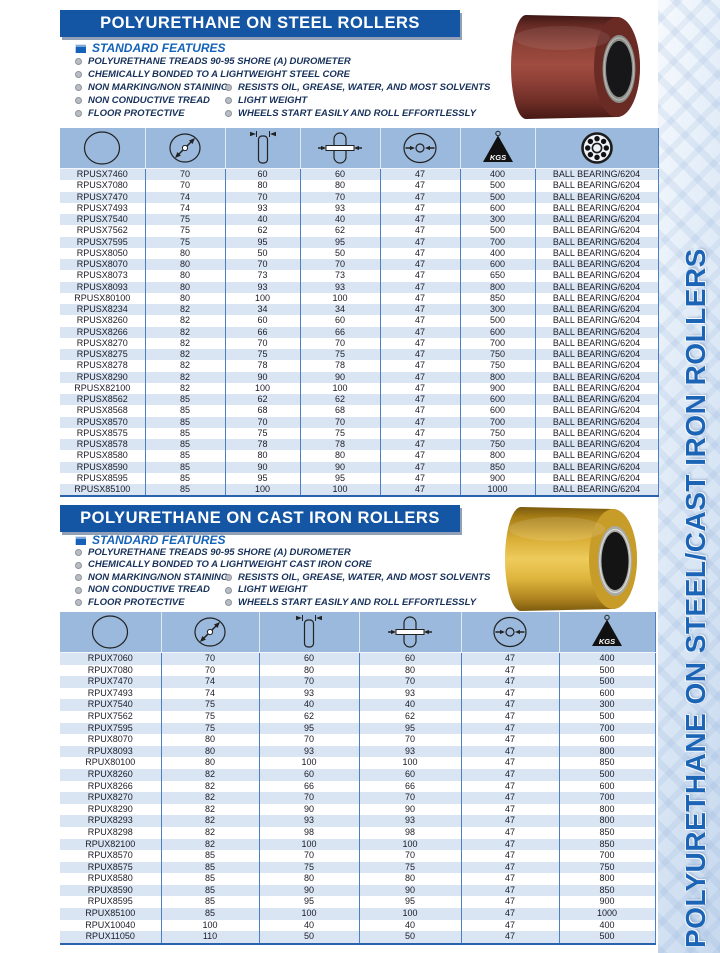  Describe the element at coordinates (149, 589) in the screenshot. I see `feature-text: NON CONDUCTIVE TREAD` at that location.